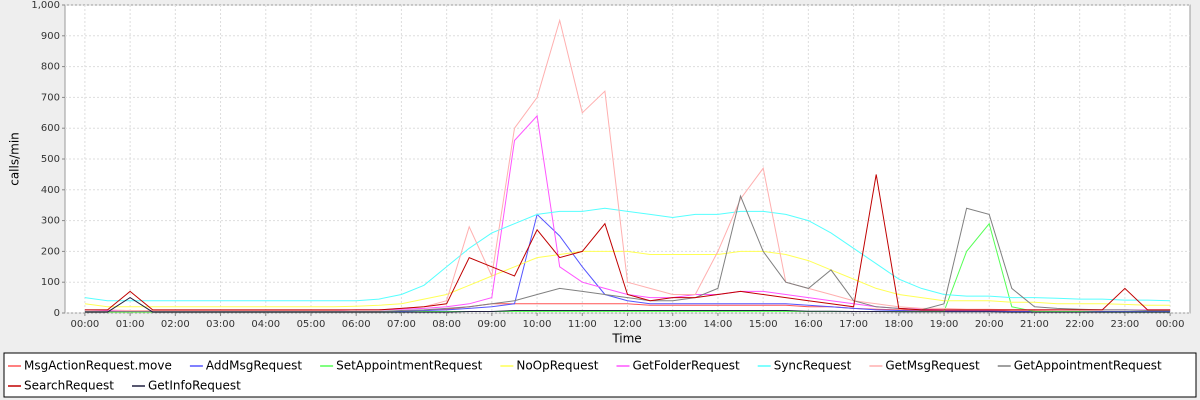  What do you see at coordinates (50, 282) in the screenshot?
I see `y-tick-label: 100` at bounding box center [50, 282].